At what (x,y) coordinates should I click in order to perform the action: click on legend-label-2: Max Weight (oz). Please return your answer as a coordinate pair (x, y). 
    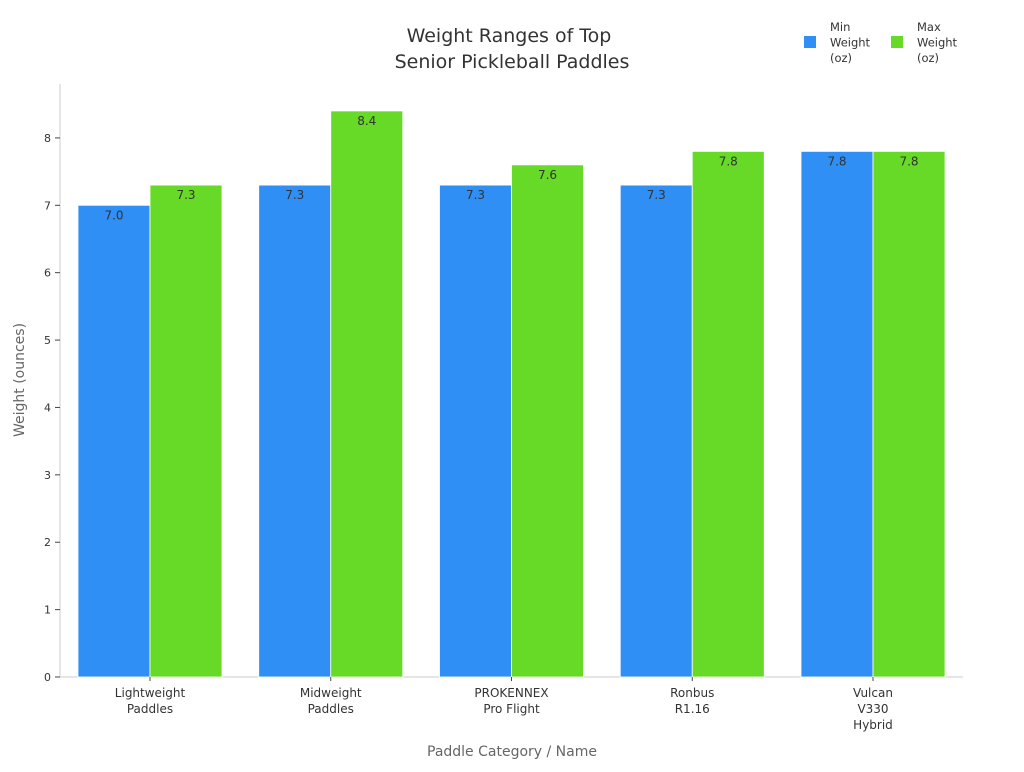
    Looking at the image, I should click on (937, 42).